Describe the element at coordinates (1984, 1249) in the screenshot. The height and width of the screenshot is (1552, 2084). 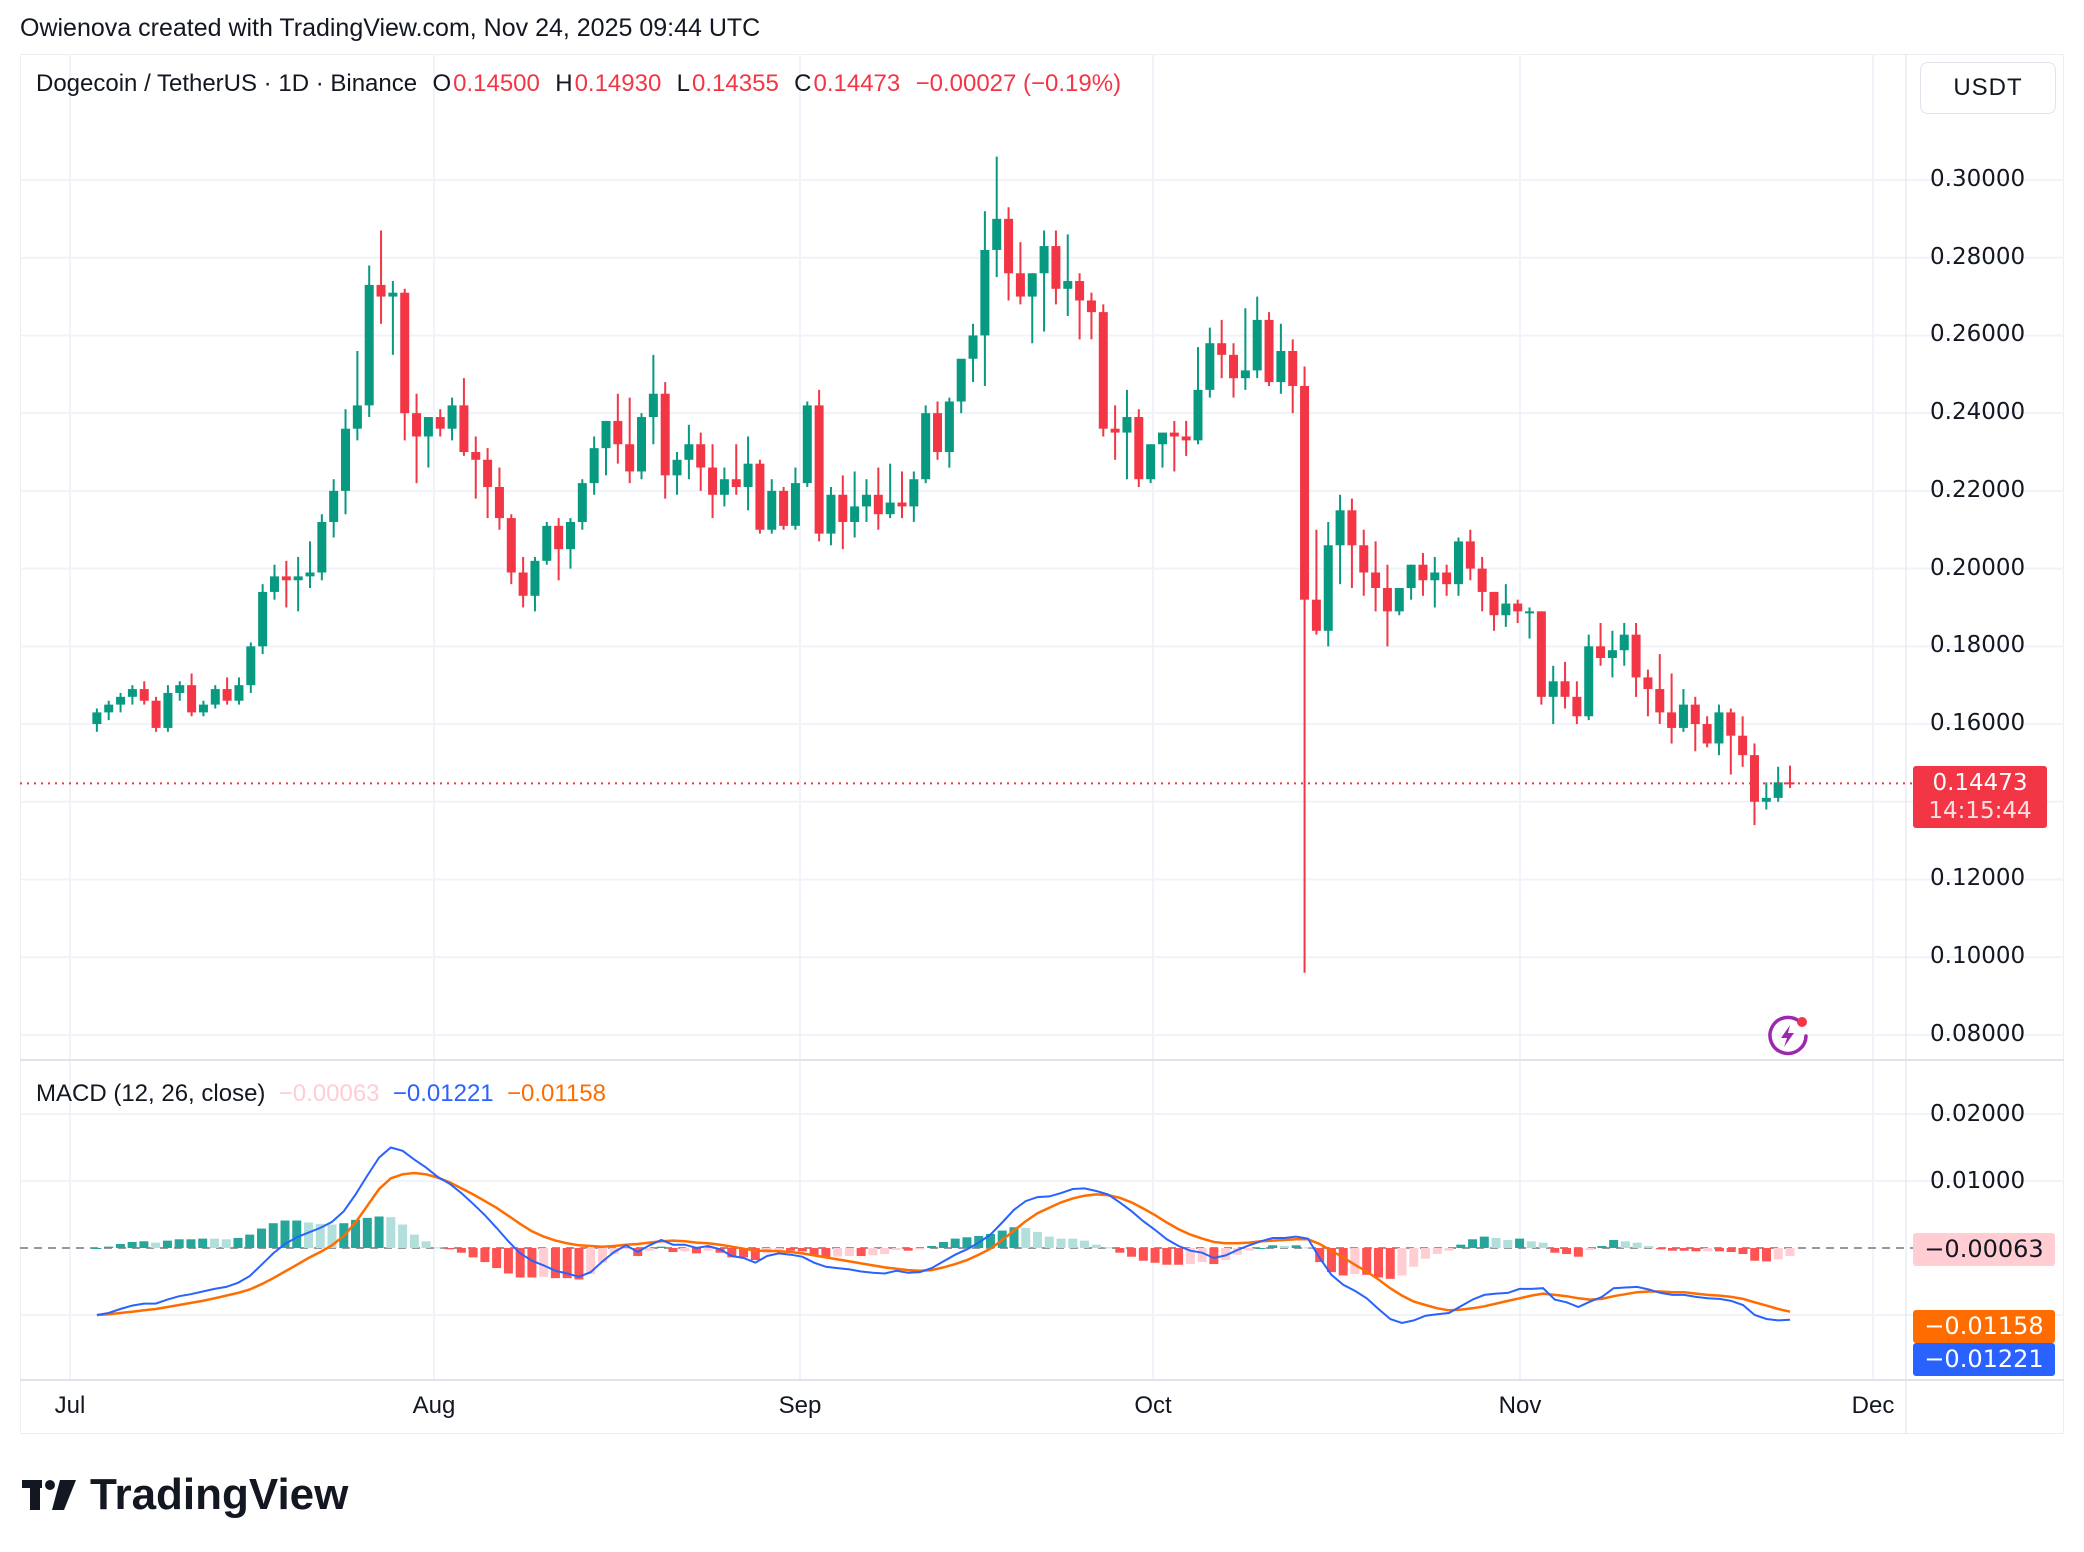
I see `macd-hist-tag: −0.00063` at that location.